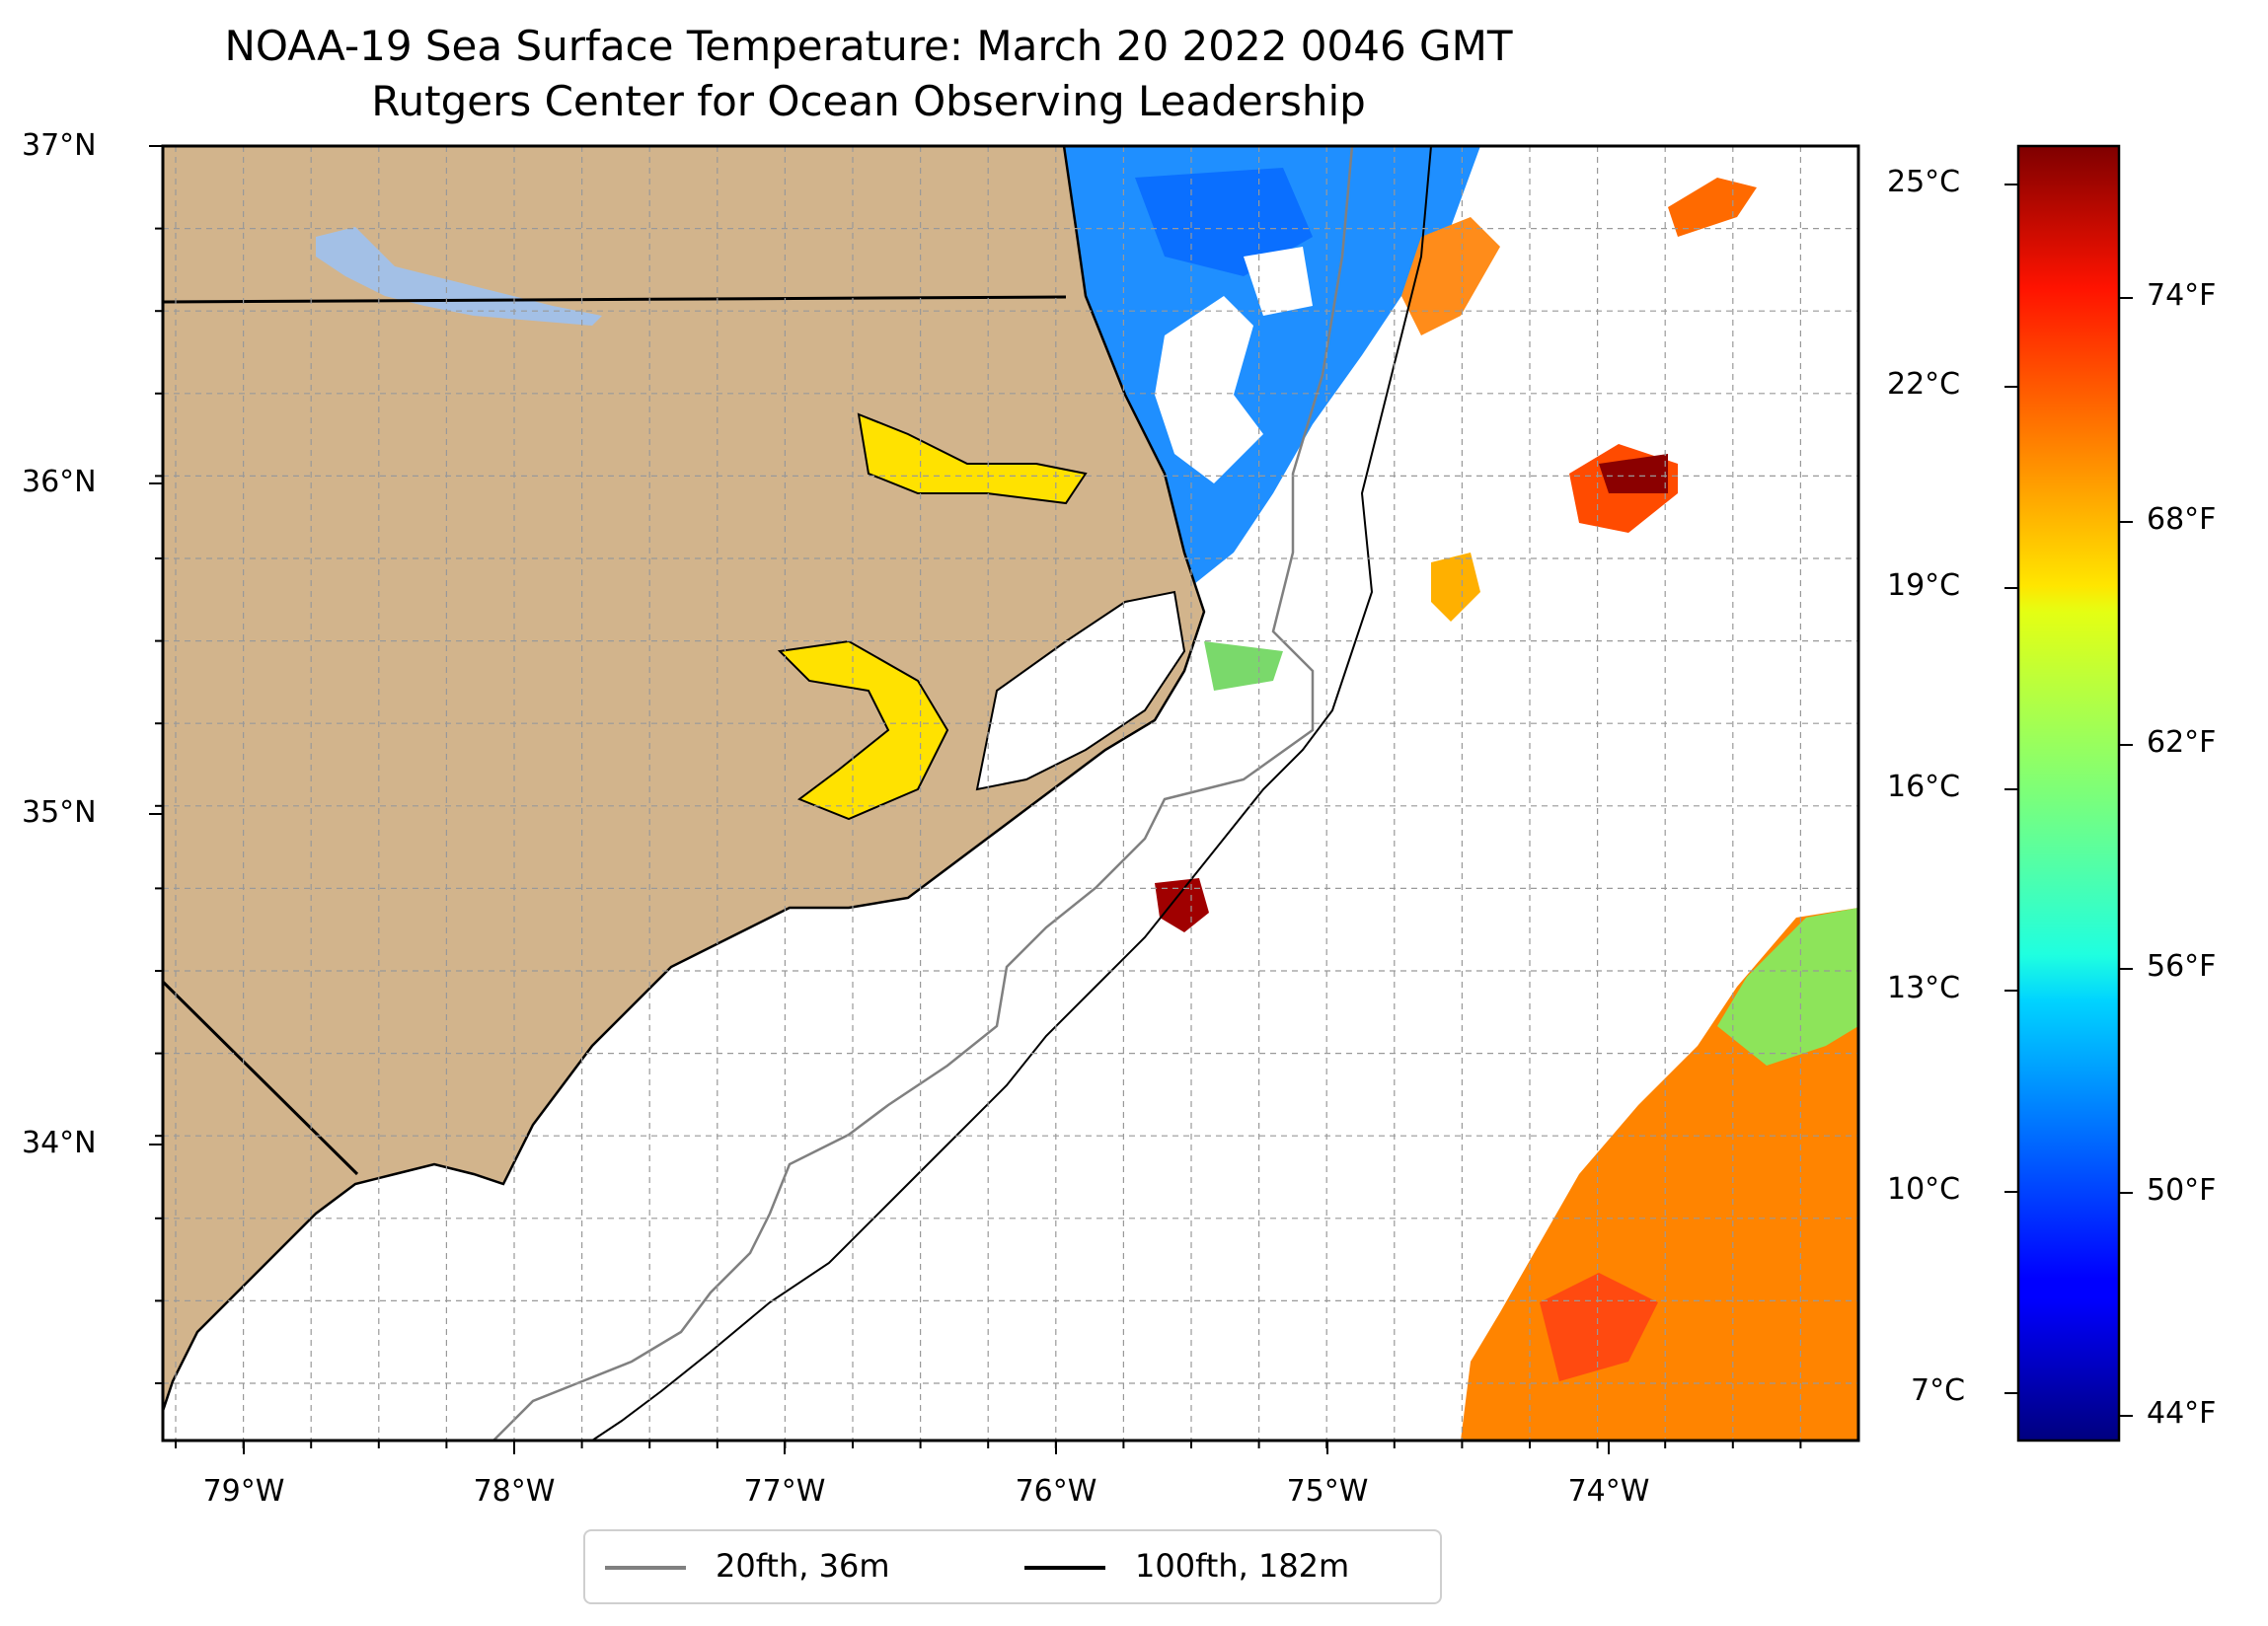 This screenshot has width=2268, height=1626. Describe the element at coordinates (1182, 905) in the screenshot. I see `sst-patch-hot-spot` at that location.